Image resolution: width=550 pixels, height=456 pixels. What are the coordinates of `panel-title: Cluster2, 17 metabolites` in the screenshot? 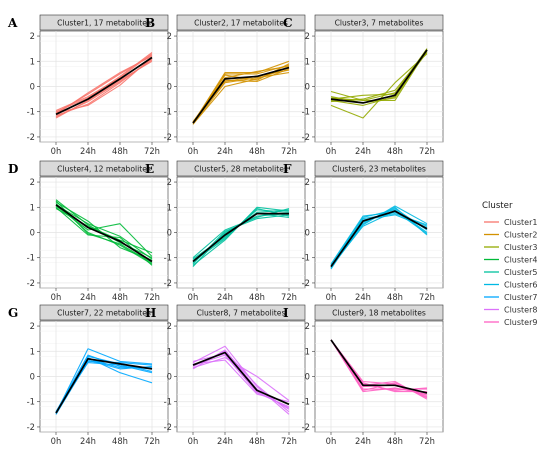 It's located at (241, 23).